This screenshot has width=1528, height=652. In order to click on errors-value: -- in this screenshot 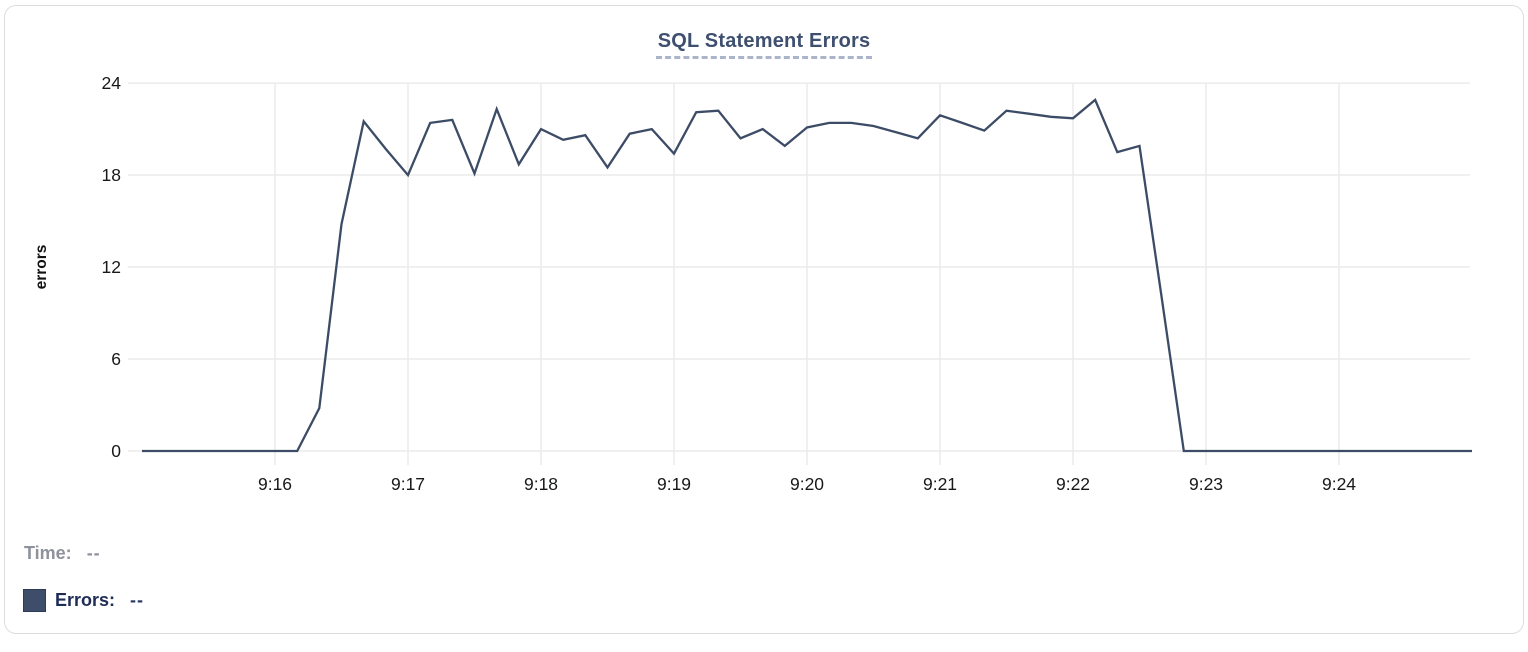, I will do `click(137, 600)`.